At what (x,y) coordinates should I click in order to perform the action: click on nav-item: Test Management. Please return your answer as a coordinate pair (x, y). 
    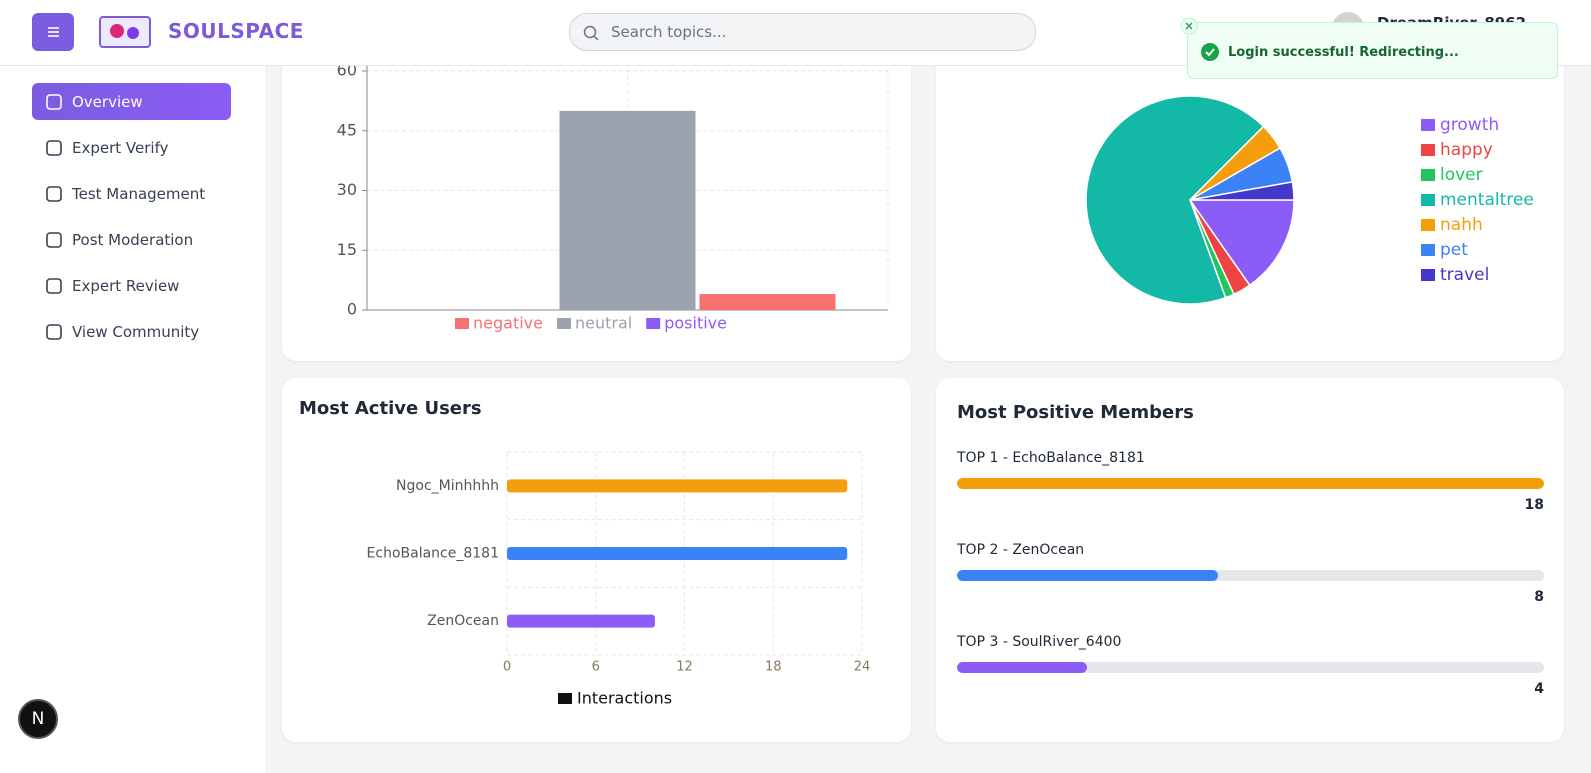
    Looking at the image, I should click on (131, 193).